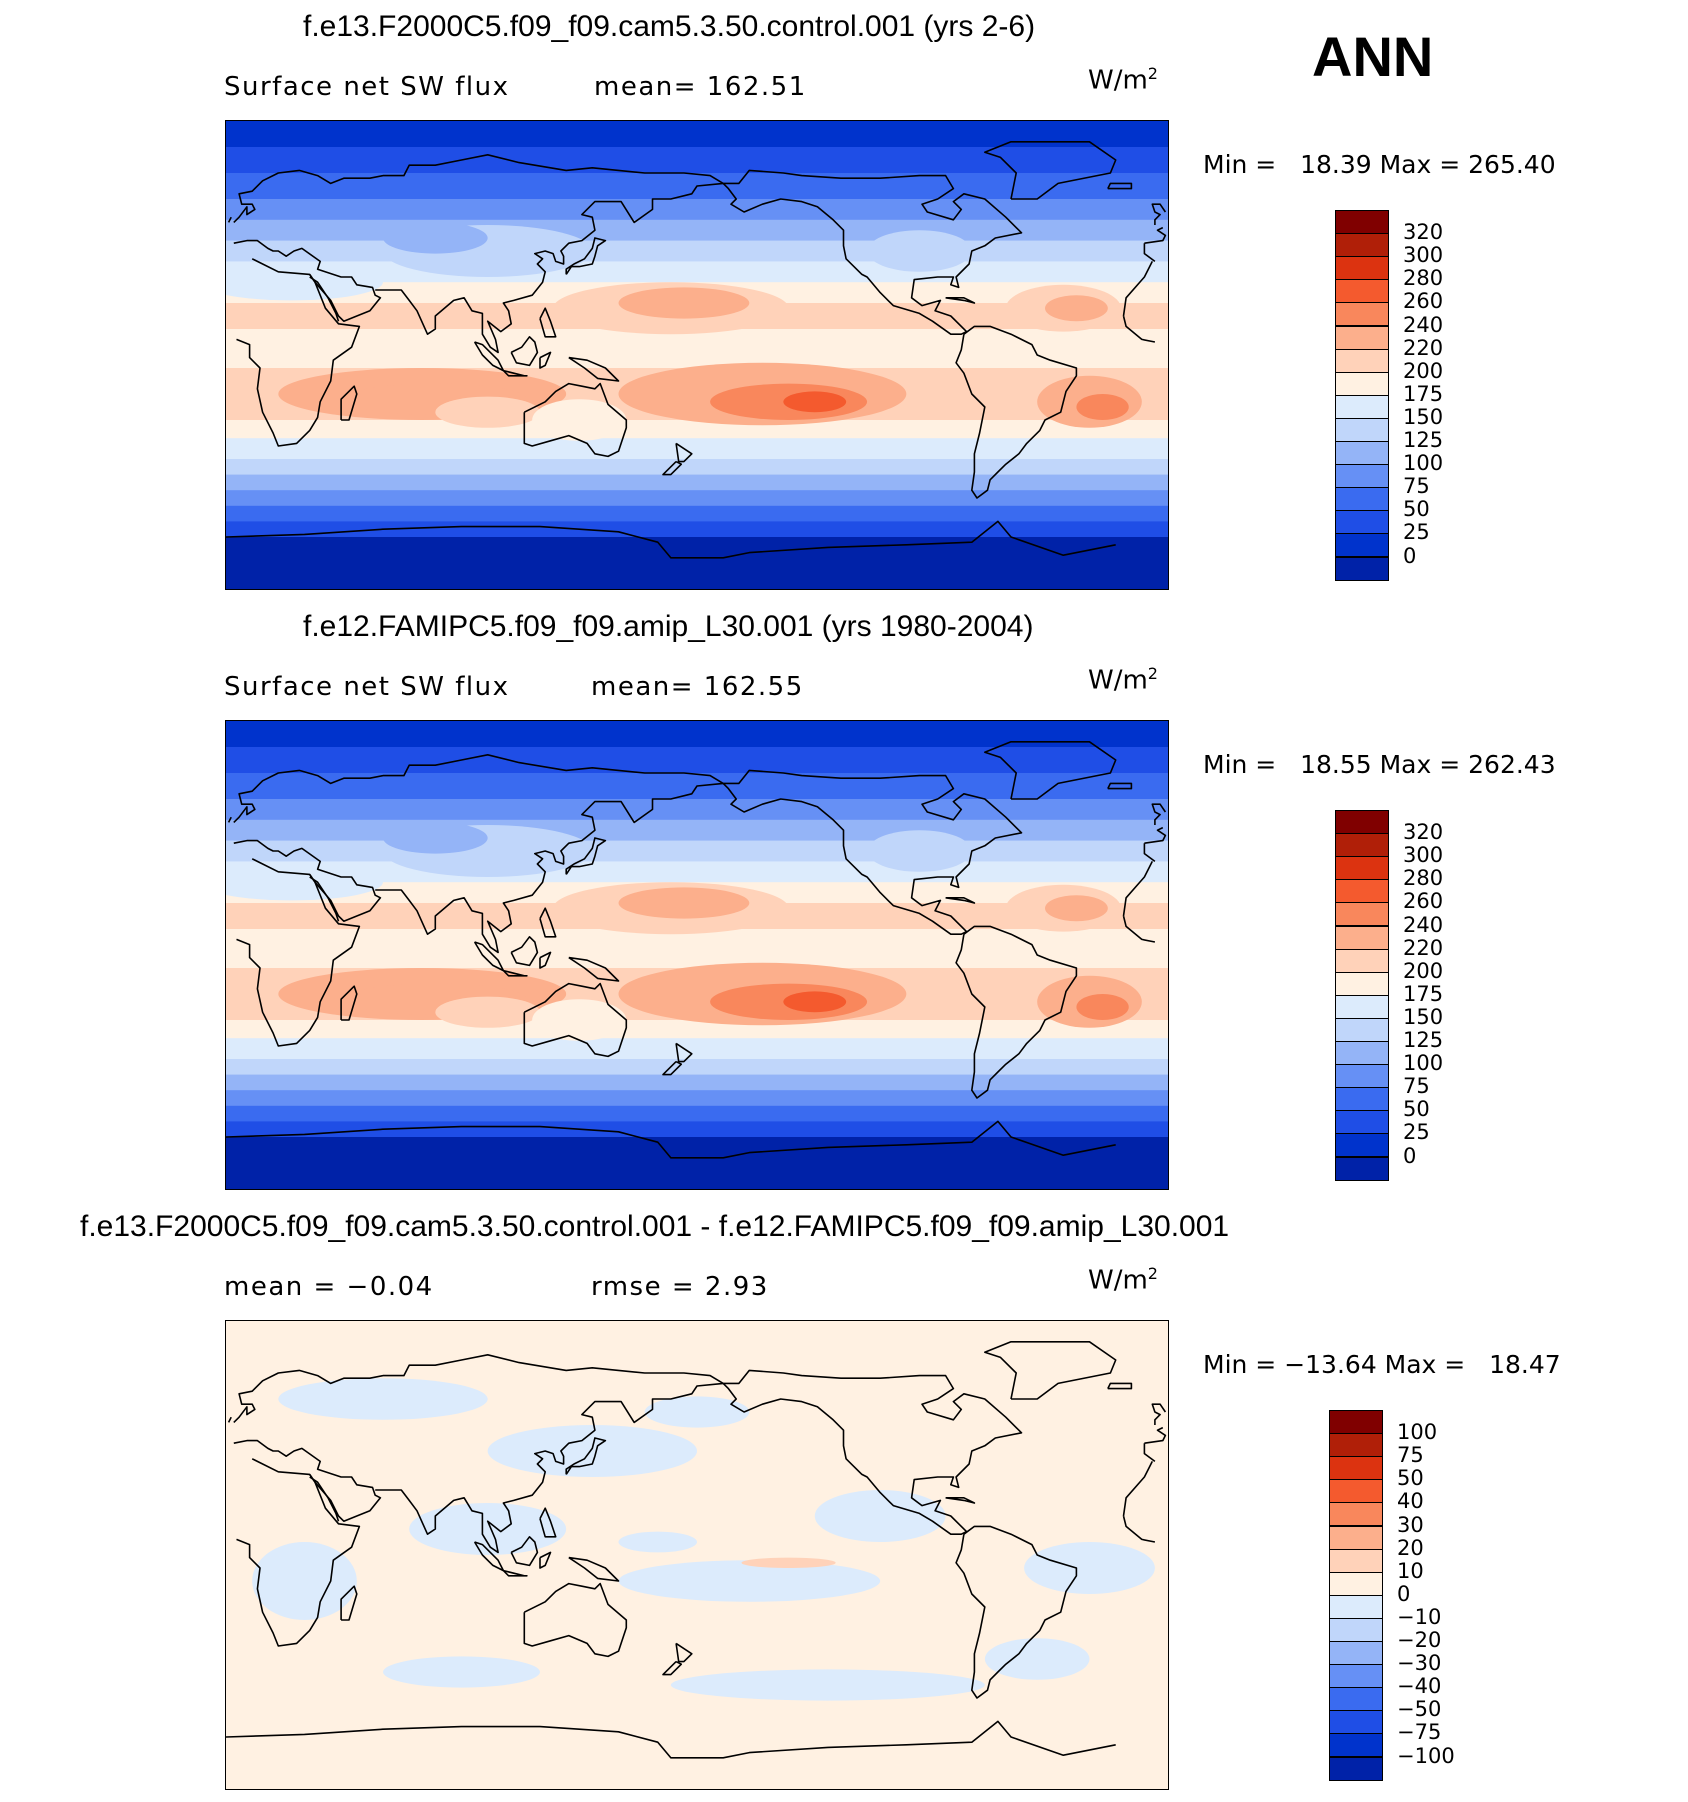 The height and width of the screenshot is (1802, 1688). Describe the element at coordinates (1426, 1755) in the screenshot. I see `colorbar-label: −100` at that location.